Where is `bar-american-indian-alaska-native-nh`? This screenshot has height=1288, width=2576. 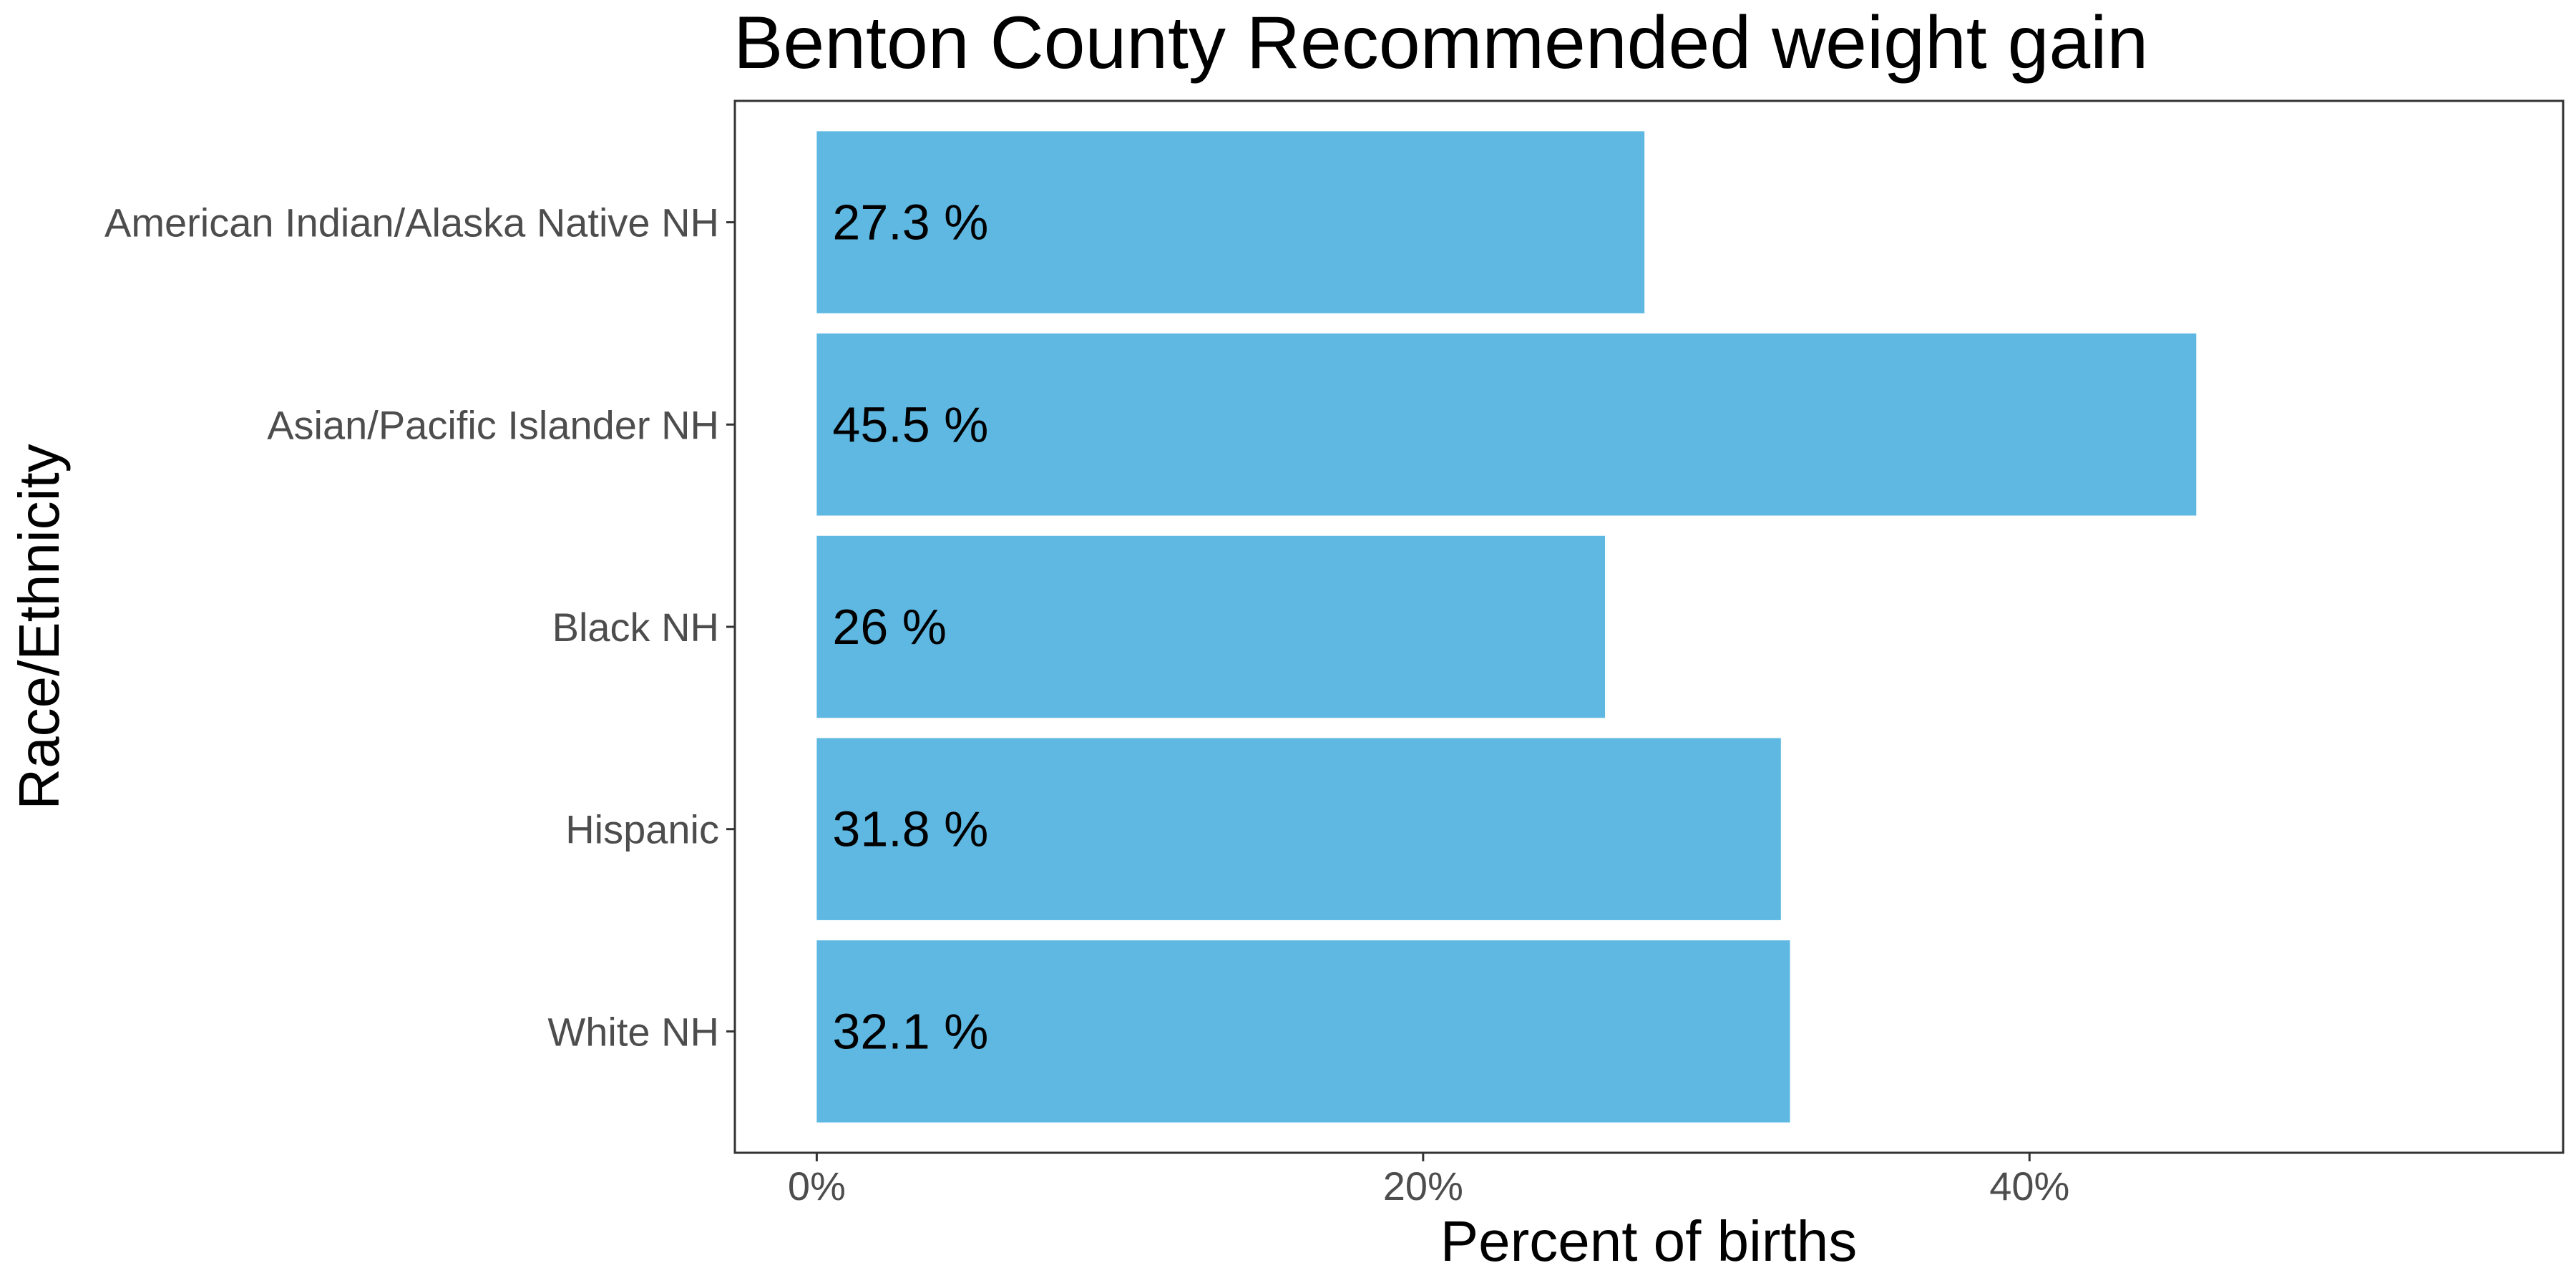 bar-american-indian-alaska-native-nh is located at coordinates (1230, 222).